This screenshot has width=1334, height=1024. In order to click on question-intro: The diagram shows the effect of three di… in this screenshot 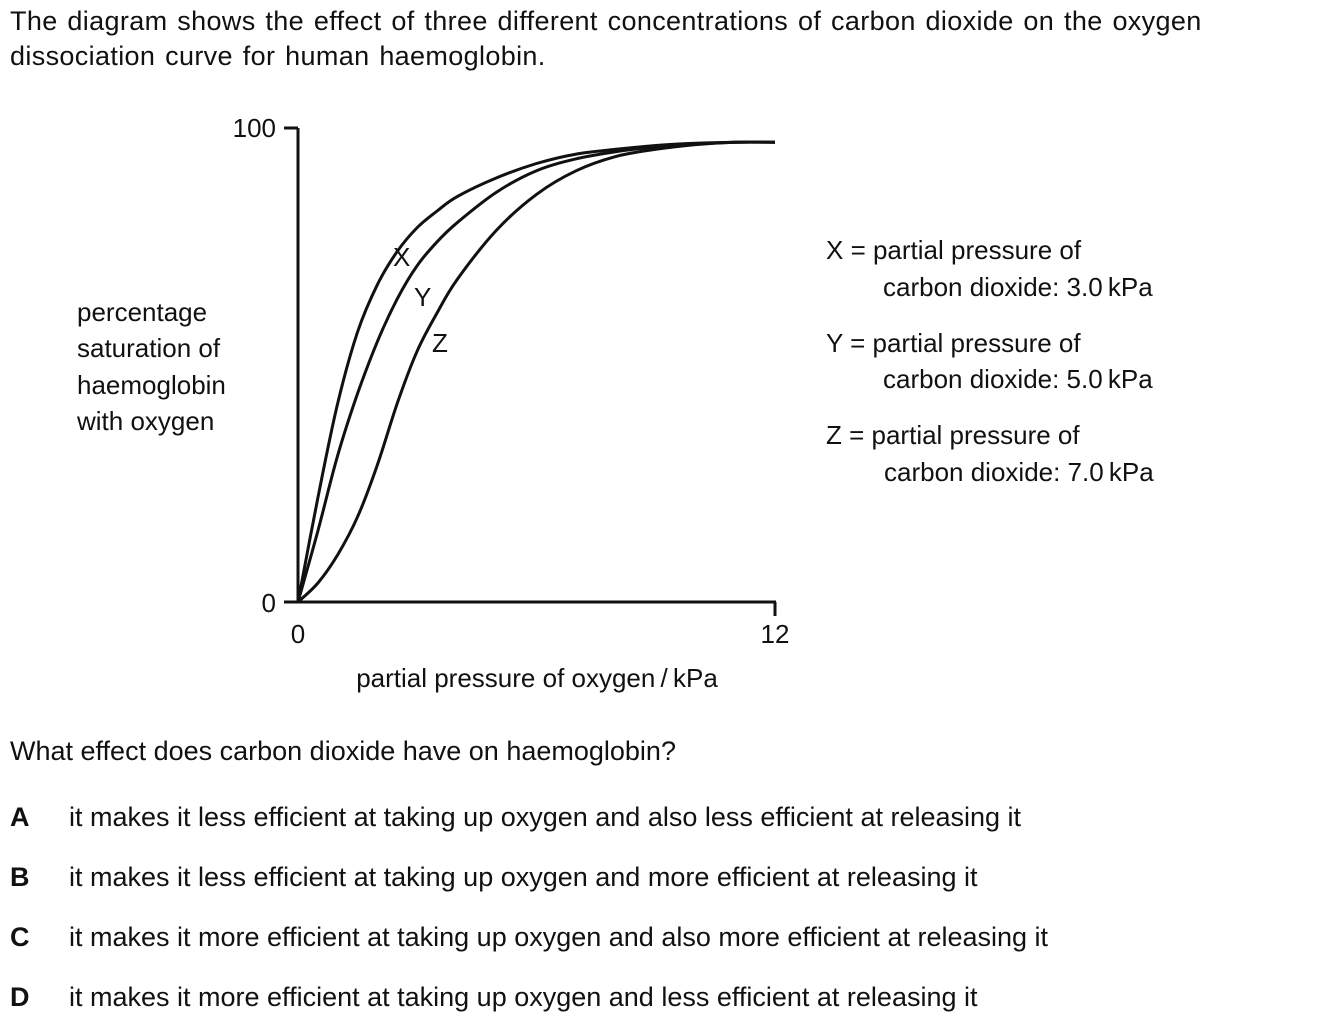, I will do `click(606, 38)`.